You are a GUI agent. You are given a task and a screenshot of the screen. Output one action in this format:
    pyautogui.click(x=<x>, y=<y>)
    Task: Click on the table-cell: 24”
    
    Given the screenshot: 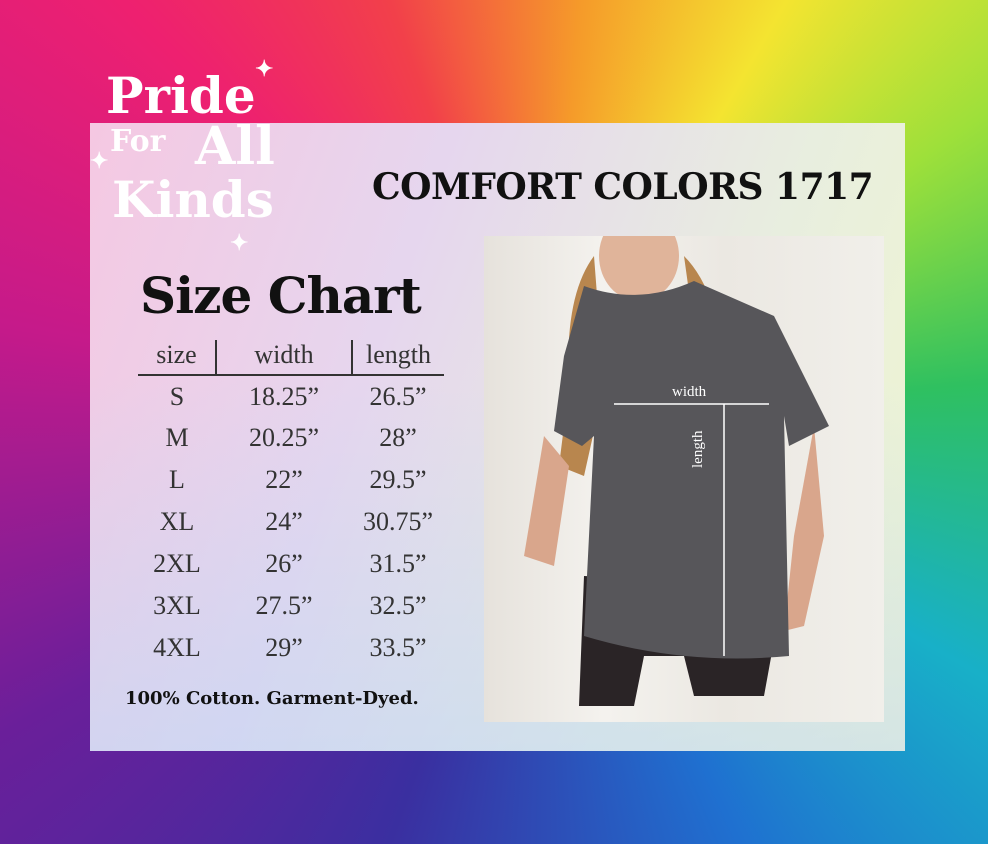 What is the action you would take?
    pyautogui.click(x=284, y=521)
    